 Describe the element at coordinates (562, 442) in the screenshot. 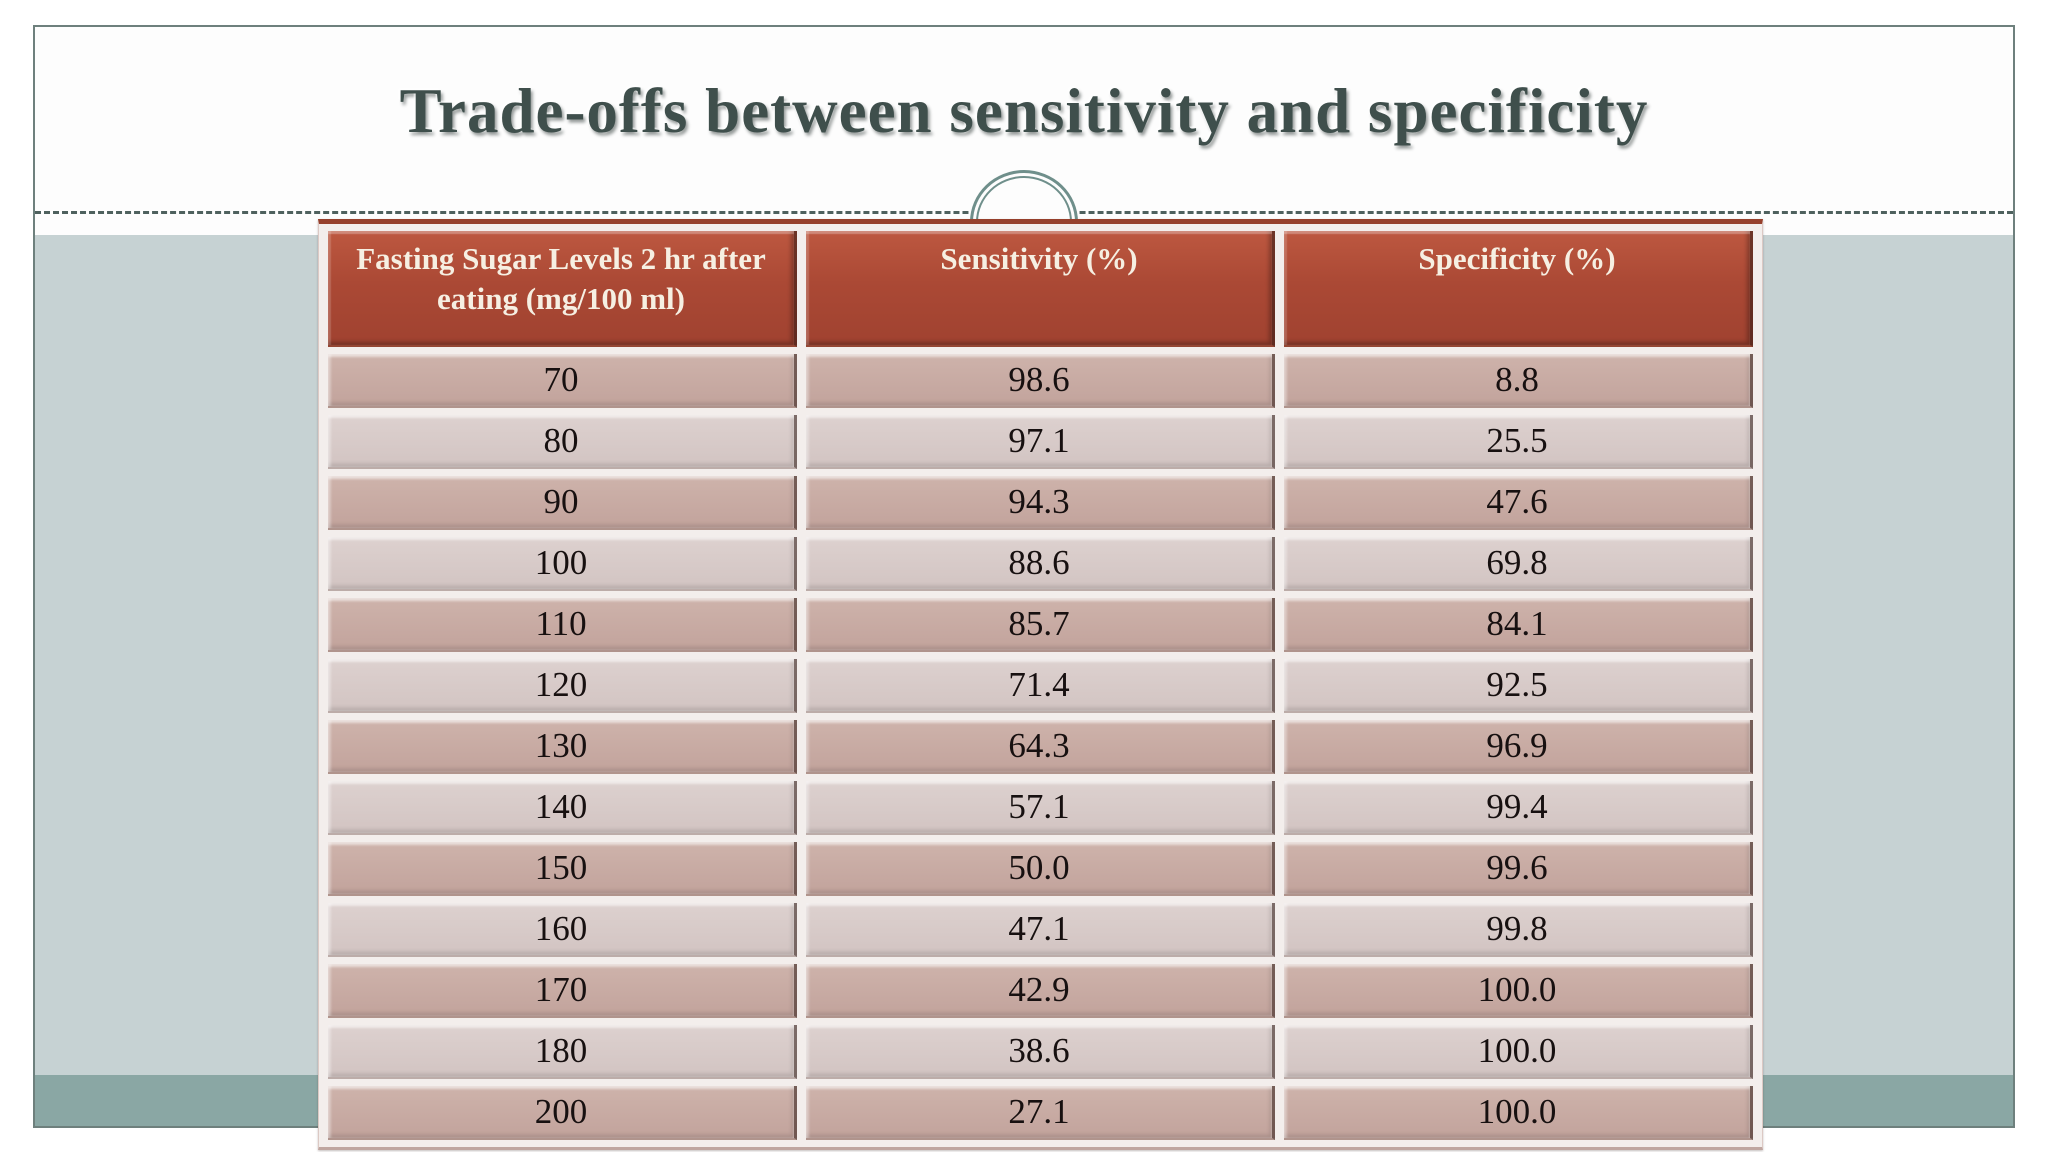

I see `level-cell: 80` at that location.